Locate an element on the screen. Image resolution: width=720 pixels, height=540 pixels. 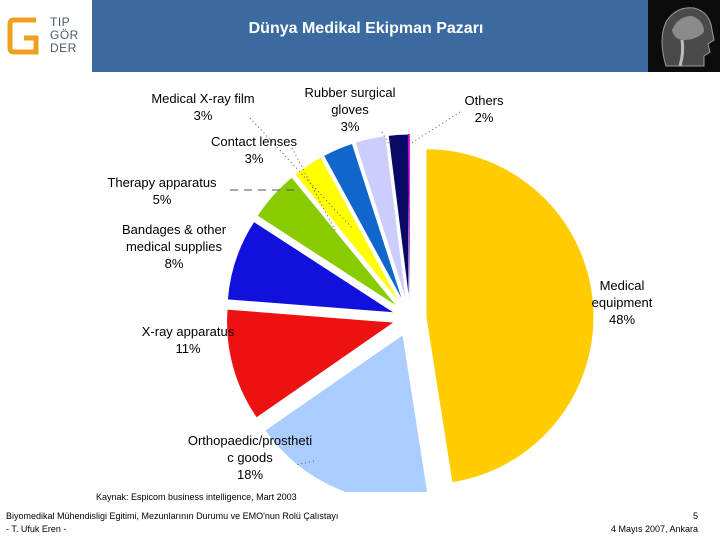
logo-mark-icon is located at coordinates (23, 36).